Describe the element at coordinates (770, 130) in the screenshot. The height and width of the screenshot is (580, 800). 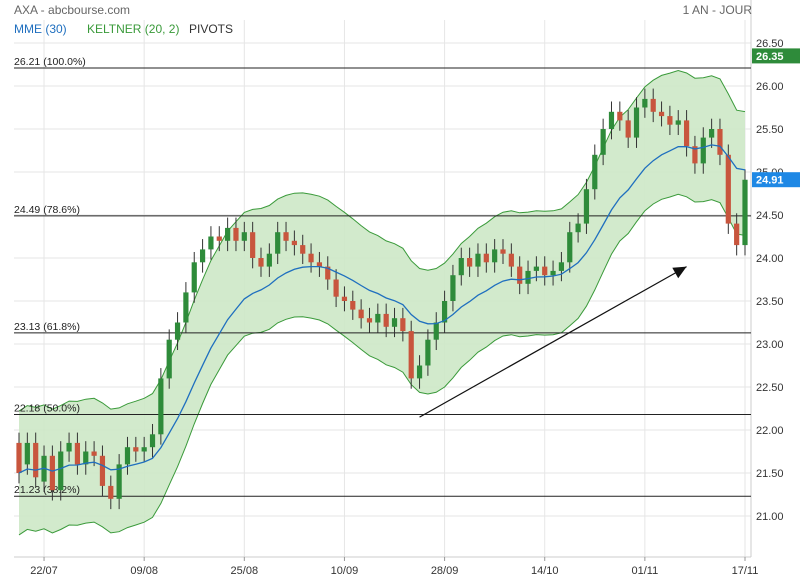
I see `y-tick-label-2: 25.50` at that location.